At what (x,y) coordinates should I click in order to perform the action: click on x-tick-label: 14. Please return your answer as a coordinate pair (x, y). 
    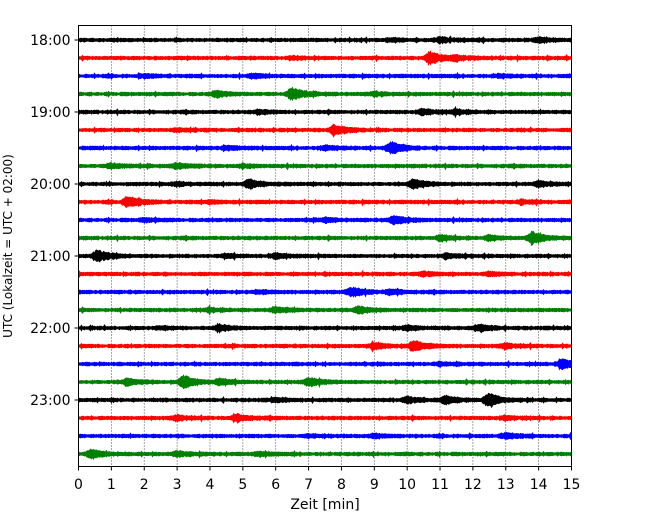
    Looking at the image, I should click on (539, 485).